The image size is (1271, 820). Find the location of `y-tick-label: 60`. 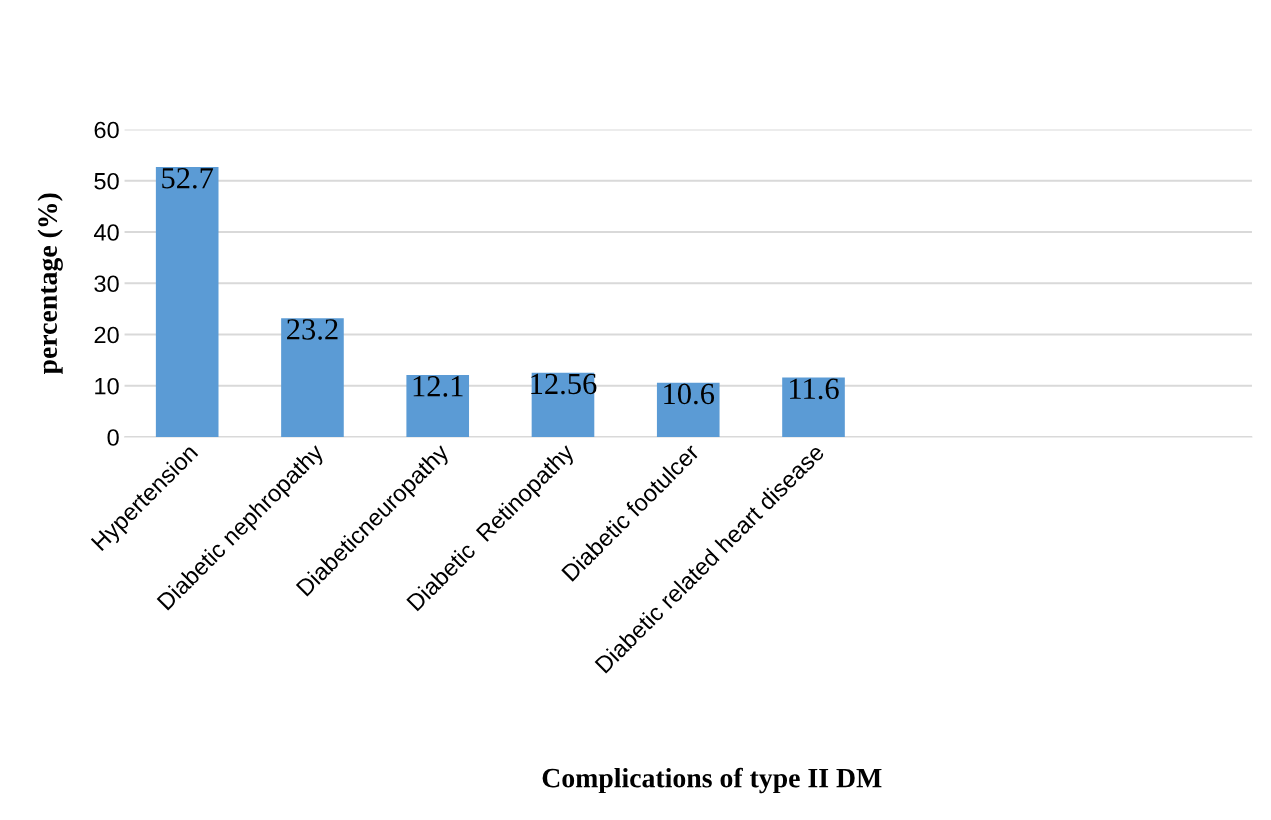

y-tick-label: 60 is located at coordinates (106, 130).